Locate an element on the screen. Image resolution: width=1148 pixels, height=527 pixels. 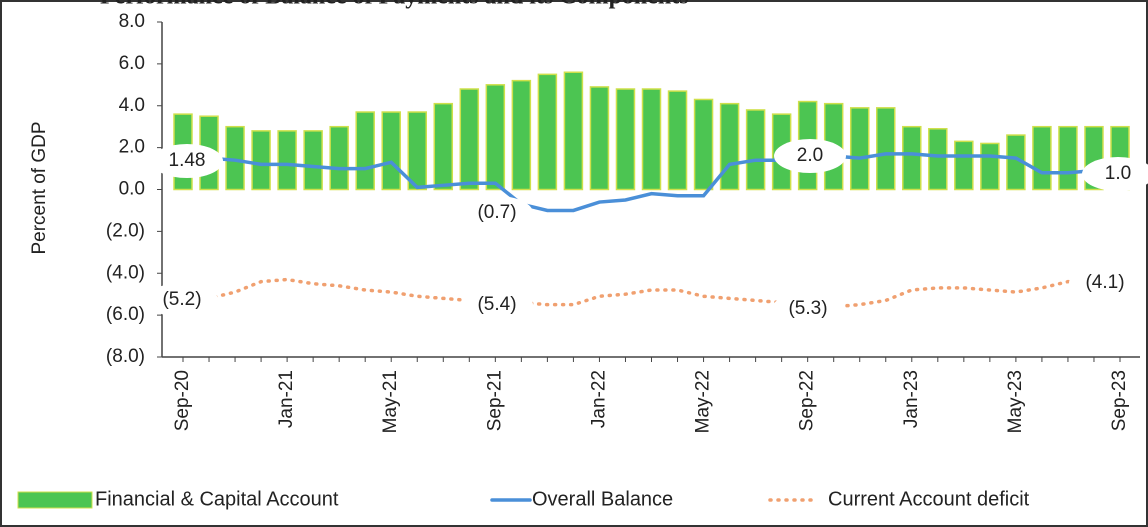
y-tick-label: (8.0) is located at coordinates (125, 356).